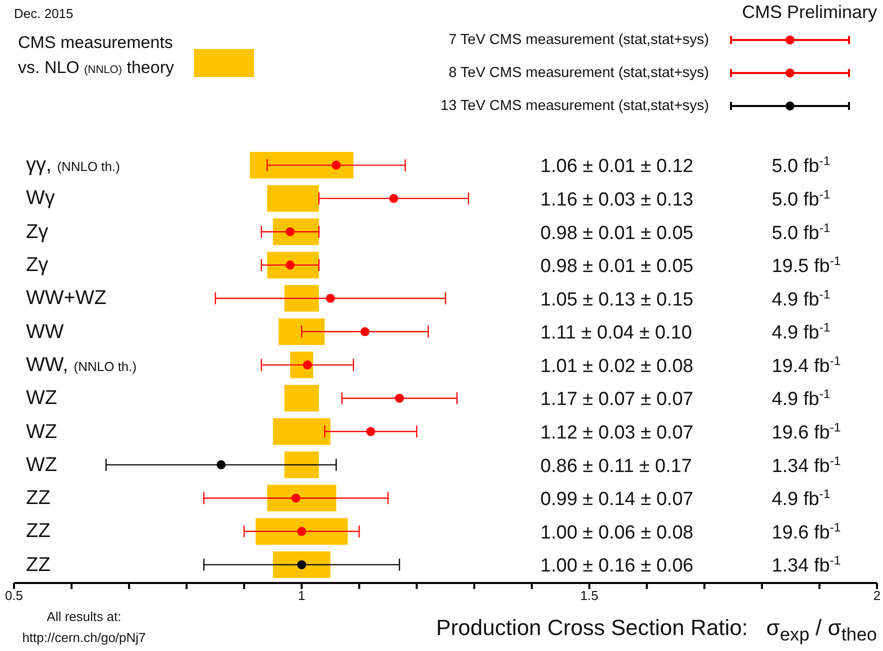  Describe the element at coordinates (81, 365) in the screenshot. I see `y-tick-label: WW, (NNLO th.)` at that location.